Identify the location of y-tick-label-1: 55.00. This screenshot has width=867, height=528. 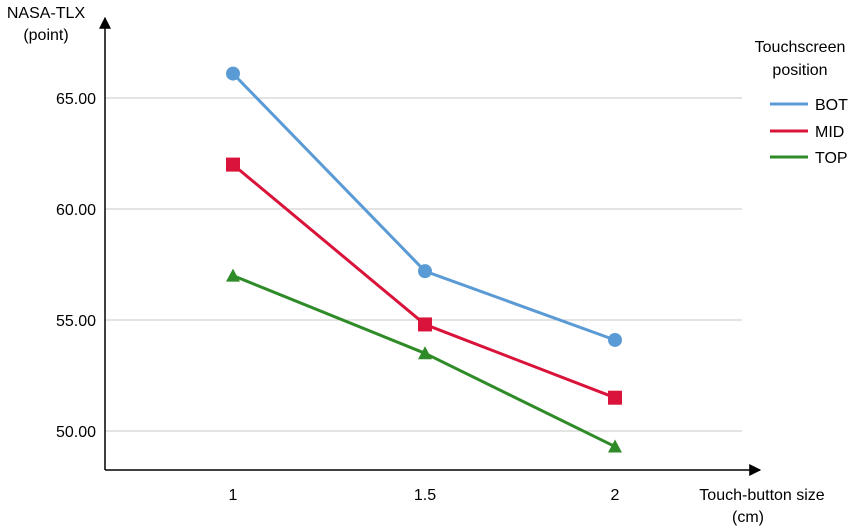
(76, 321).